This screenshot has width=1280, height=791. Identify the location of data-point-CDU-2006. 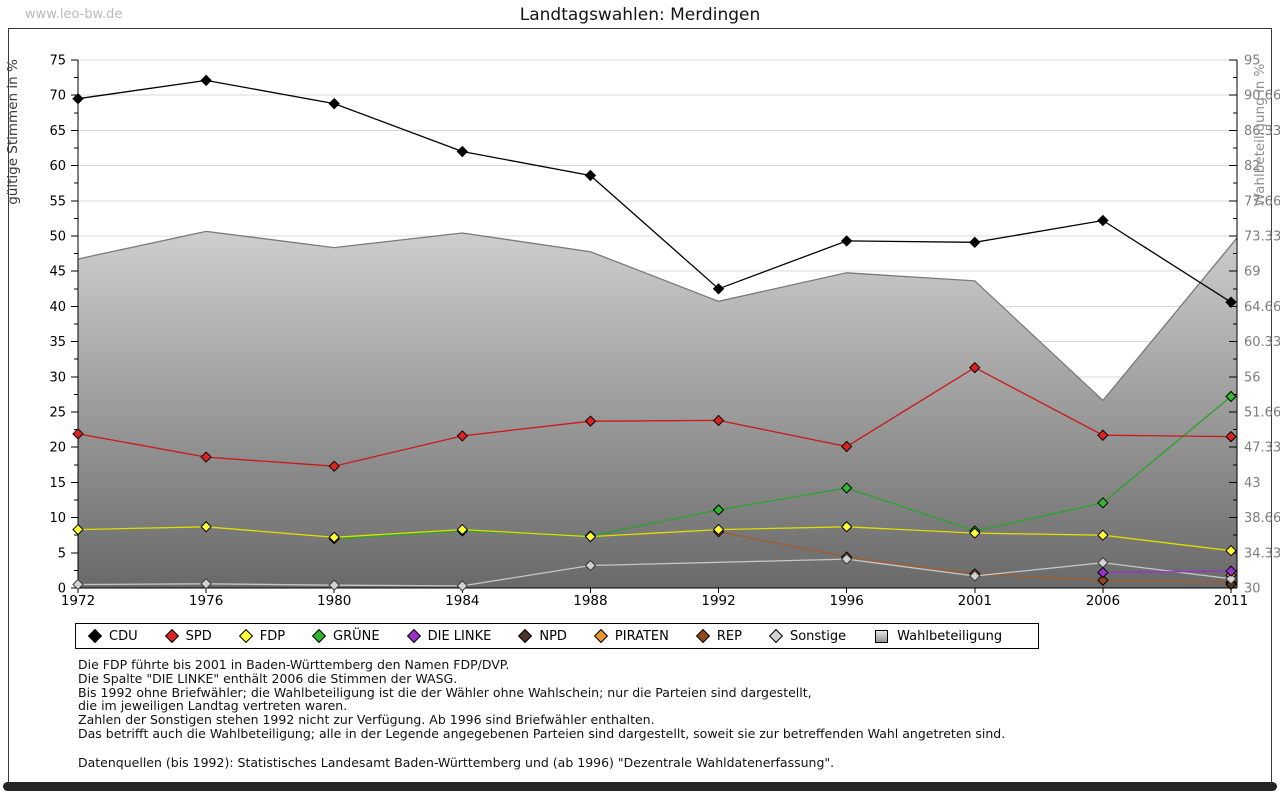
(1103, 220).